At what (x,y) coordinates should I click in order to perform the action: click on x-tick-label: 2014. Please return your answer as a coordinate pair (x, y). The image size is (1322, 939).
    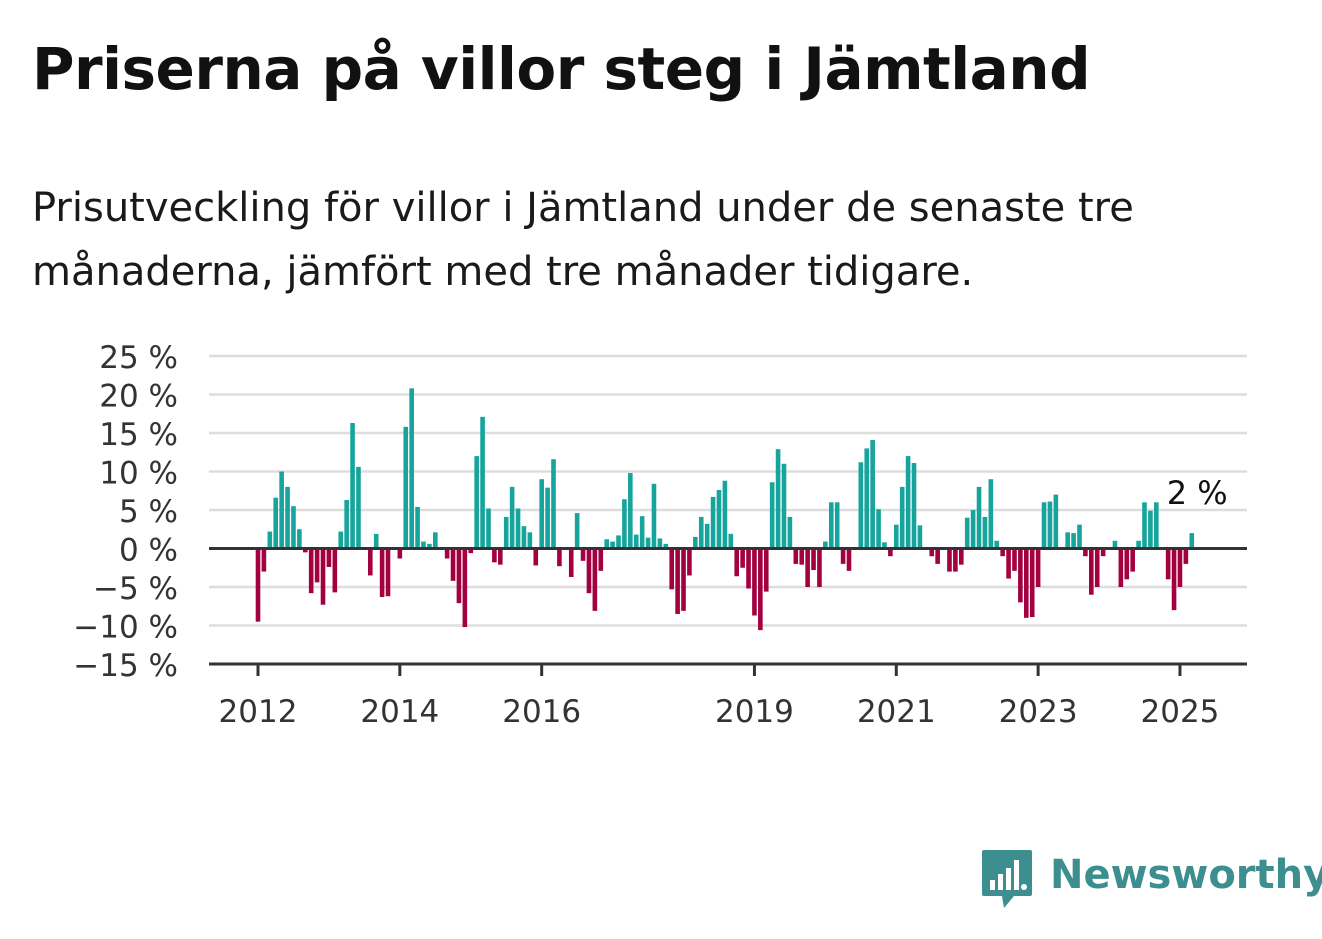
    Looking at the image, I should click on (399, 712).